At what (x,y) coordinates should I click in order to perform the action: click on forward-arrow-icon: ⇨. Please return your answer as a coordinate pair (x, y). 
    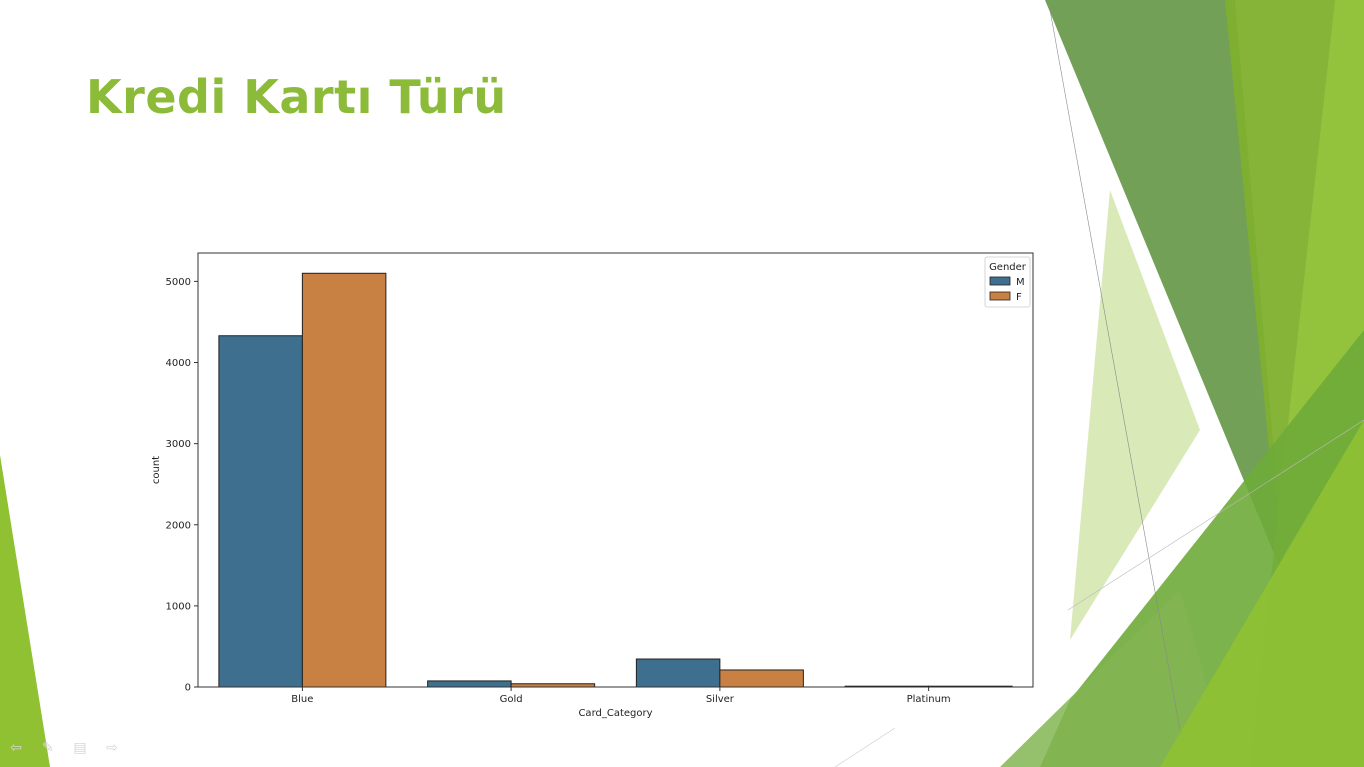
    Looking at the image, I should click on (112, 748).